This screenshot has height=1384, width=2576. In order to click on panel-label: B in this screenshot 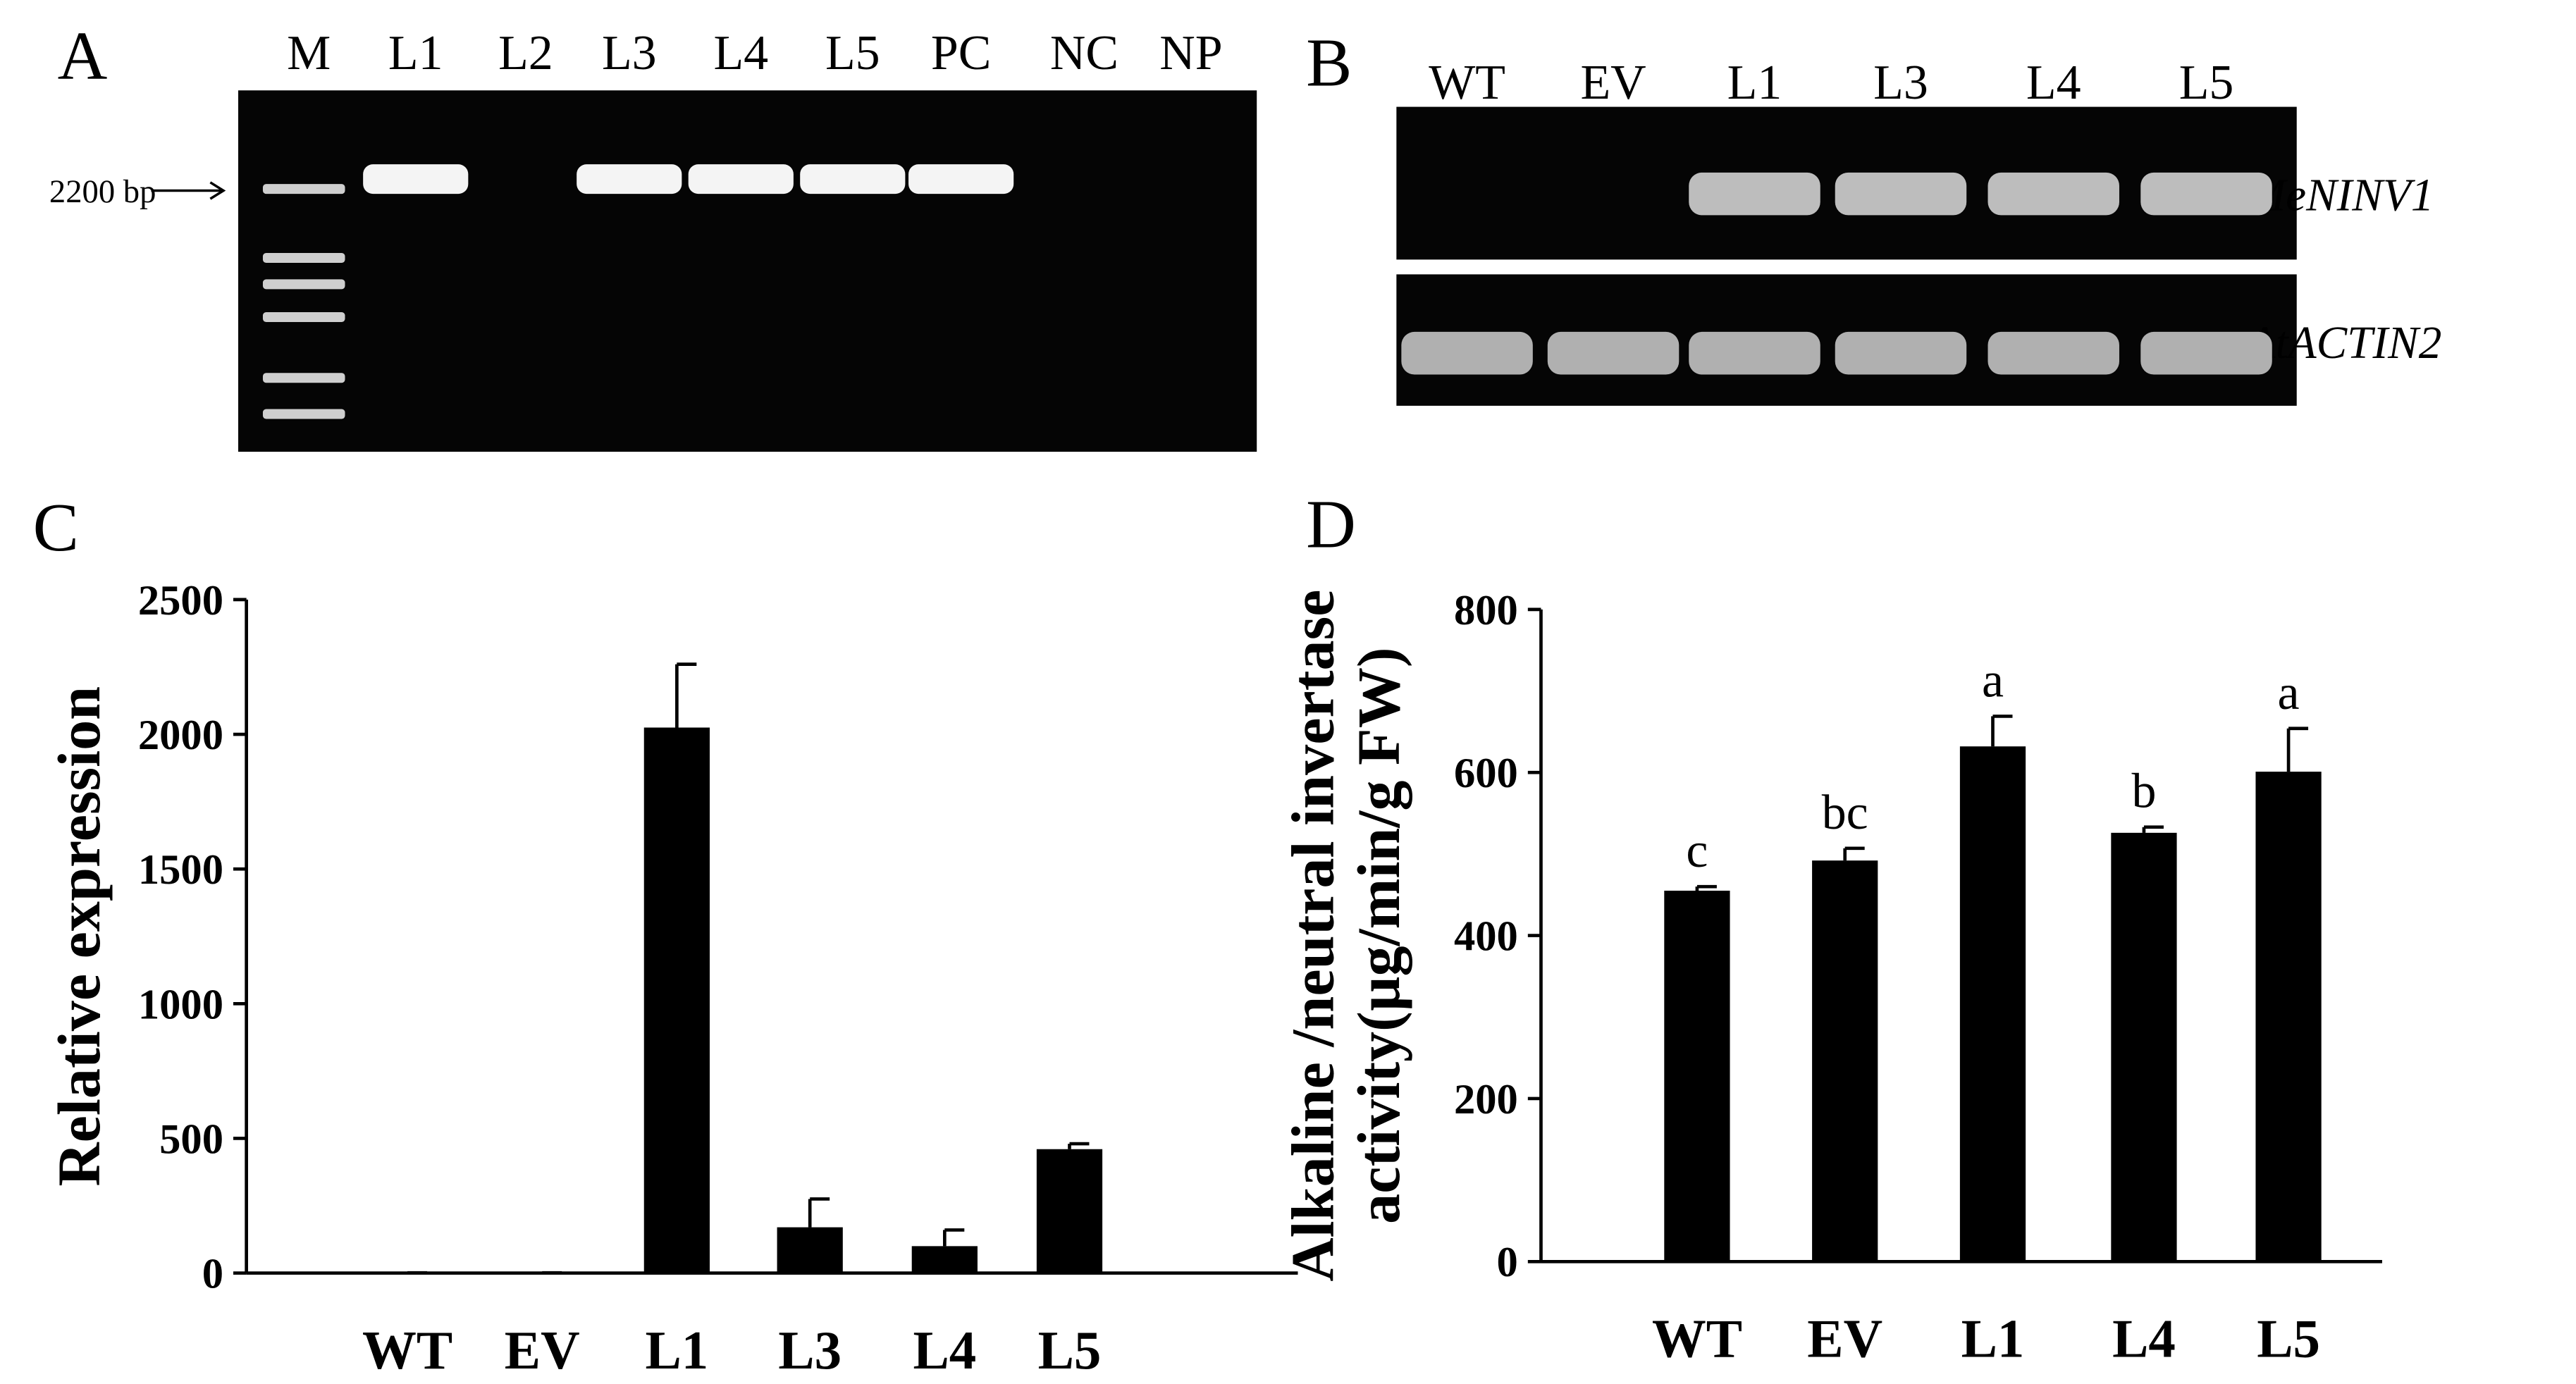, I will do `click(1329, 63)`.